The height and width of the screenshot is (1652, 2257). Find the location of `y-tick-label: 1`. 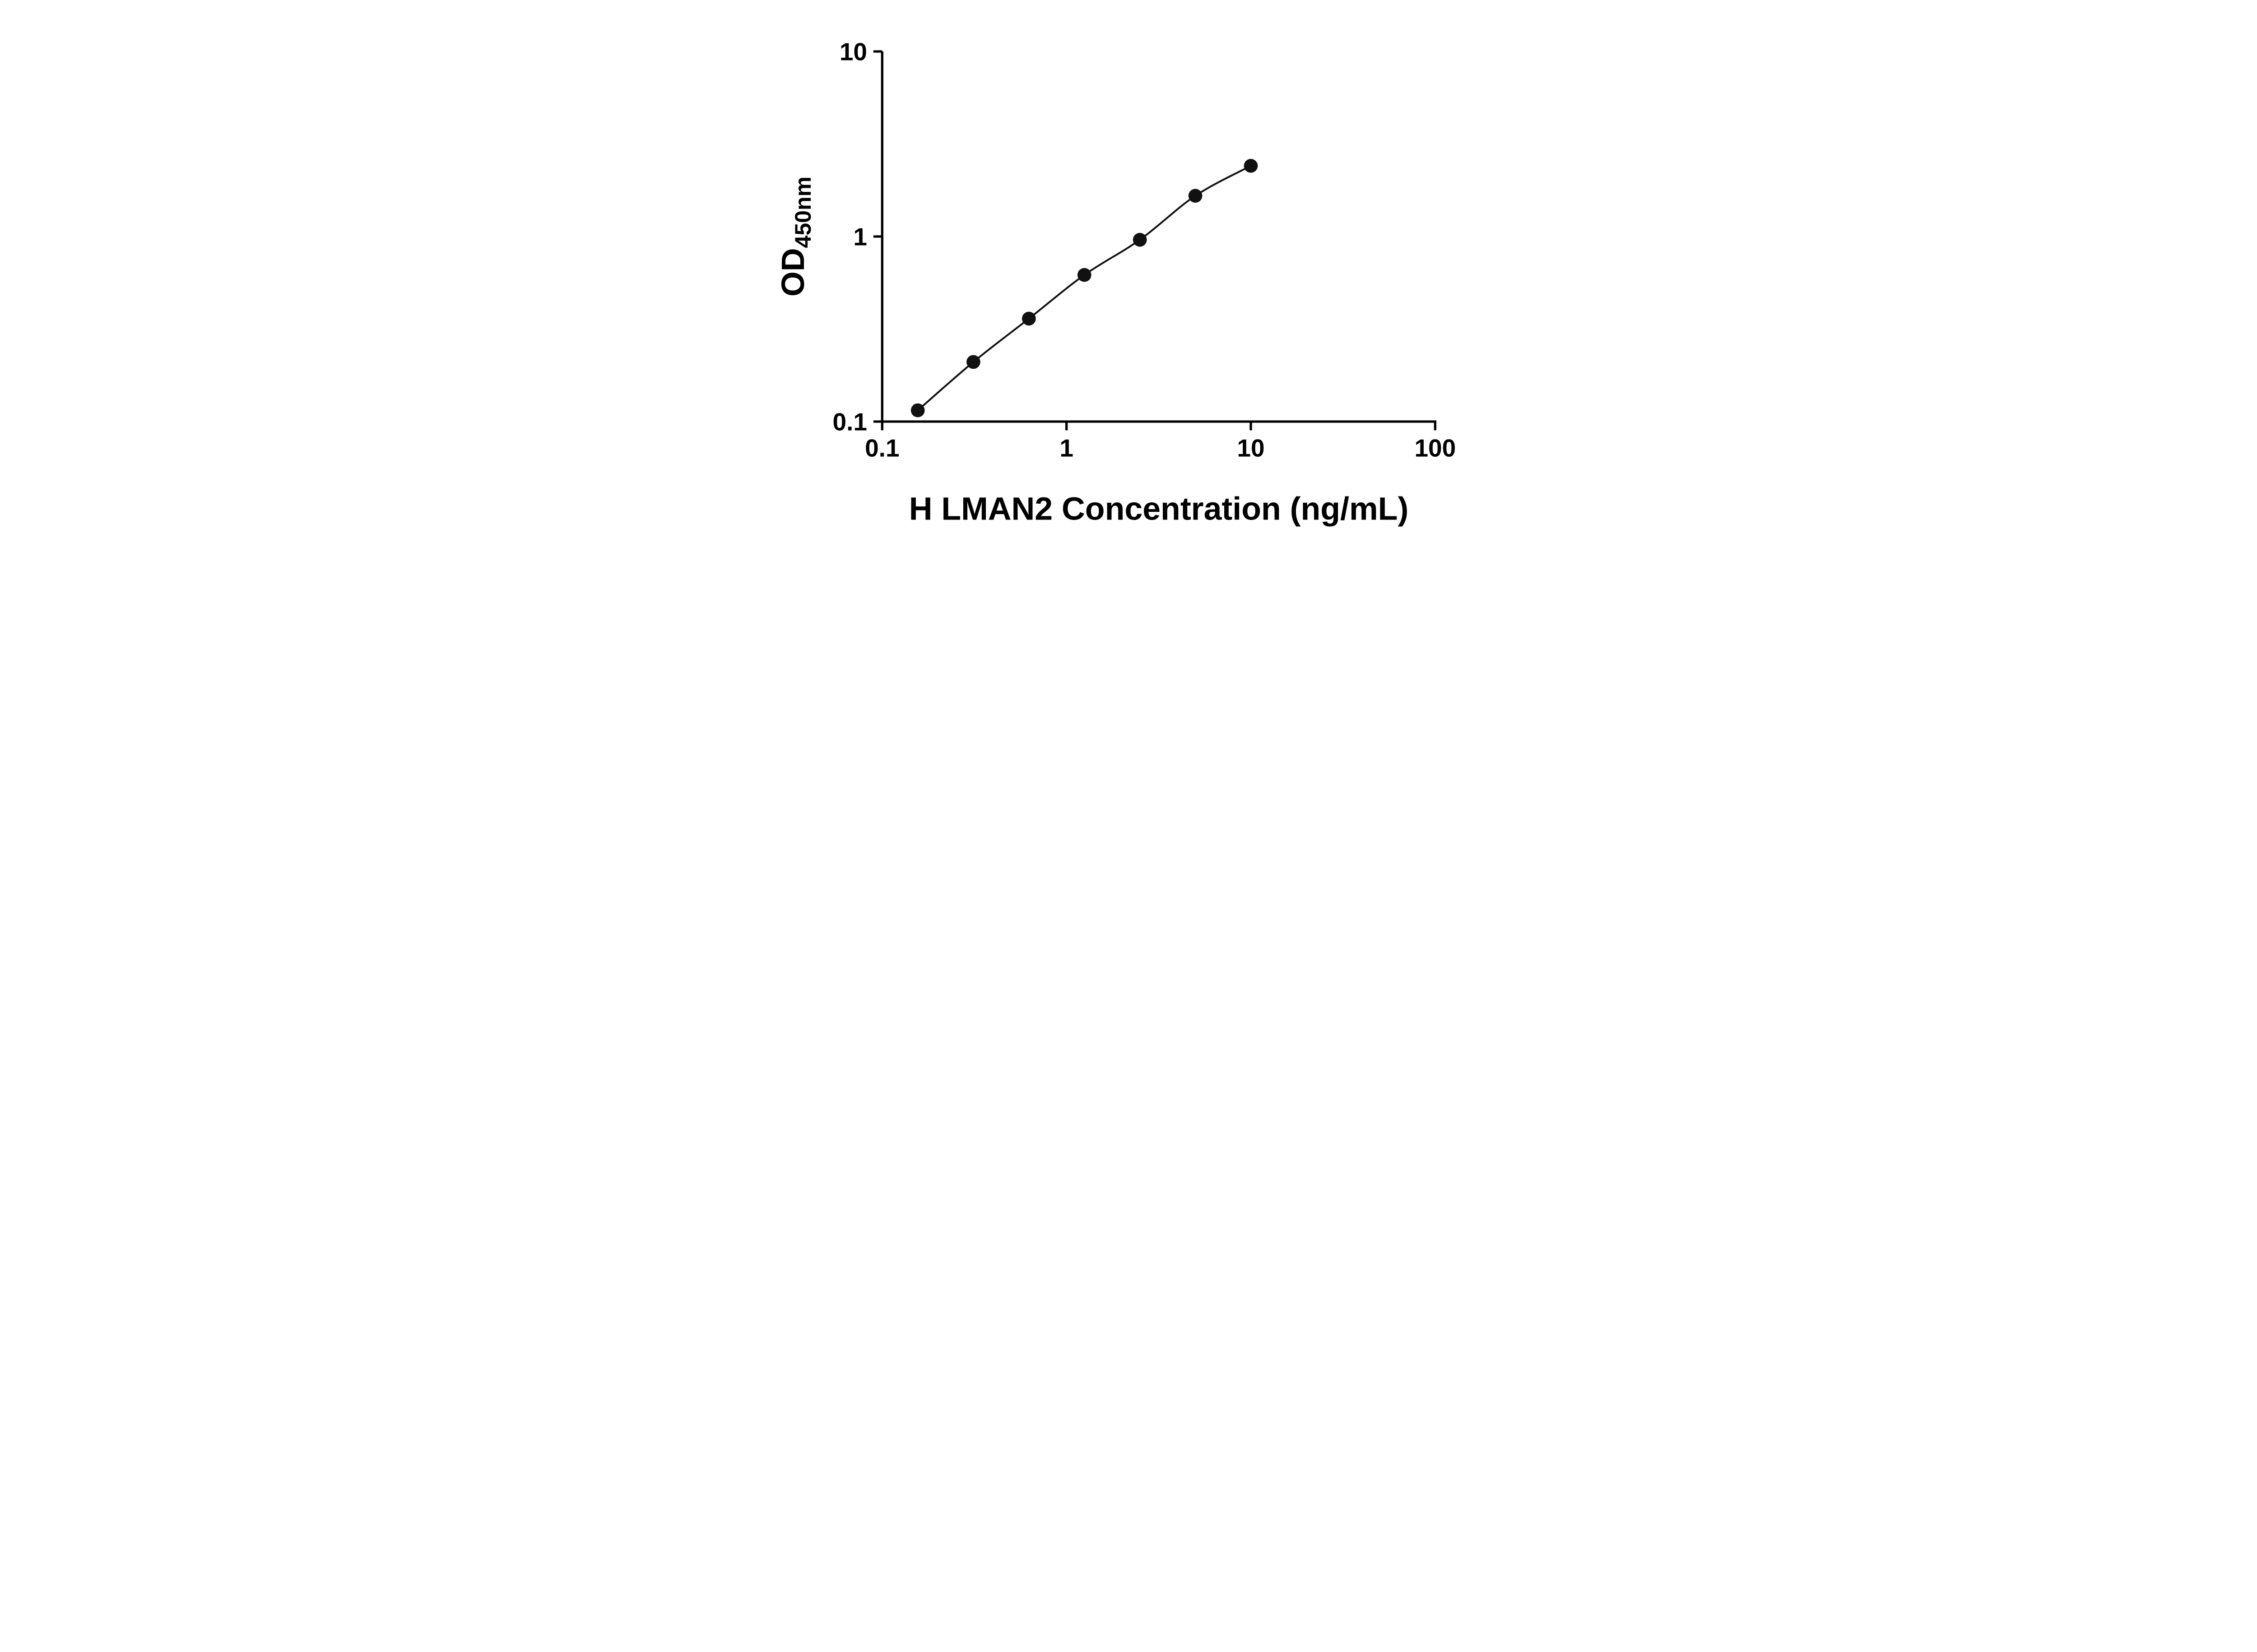

y-tick-label: 1 is located at coordinates (860, 237).